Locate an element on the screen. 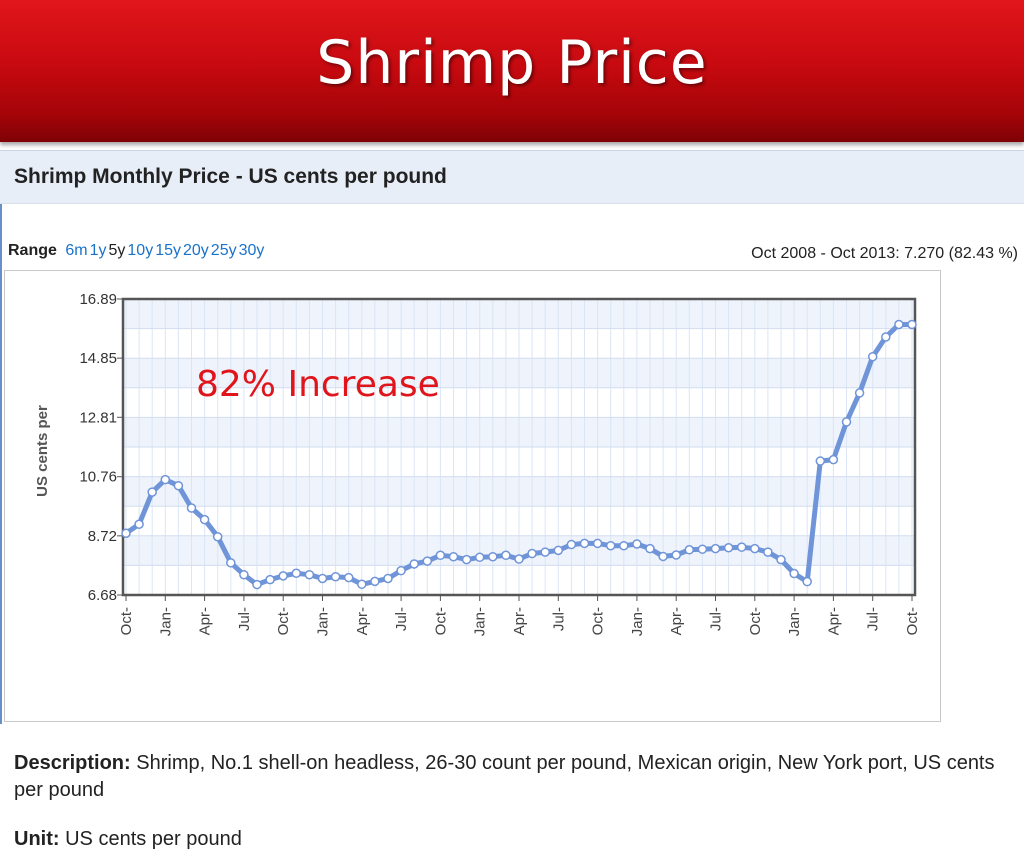 Image resolution: width=1024 pixels, height=853 pixels. increase-annotation: 82% Increase is located at coordinates (318, 384).